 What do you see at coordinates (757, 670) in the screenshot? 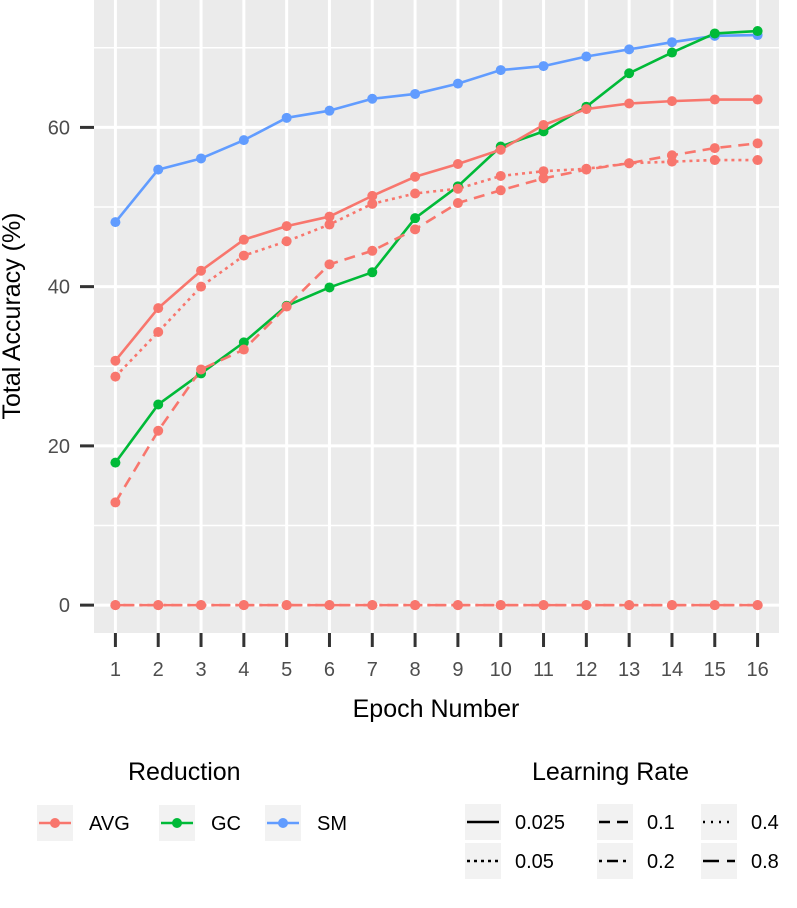
I see `x-tick-label: 16` at bounding box center [757, 670].